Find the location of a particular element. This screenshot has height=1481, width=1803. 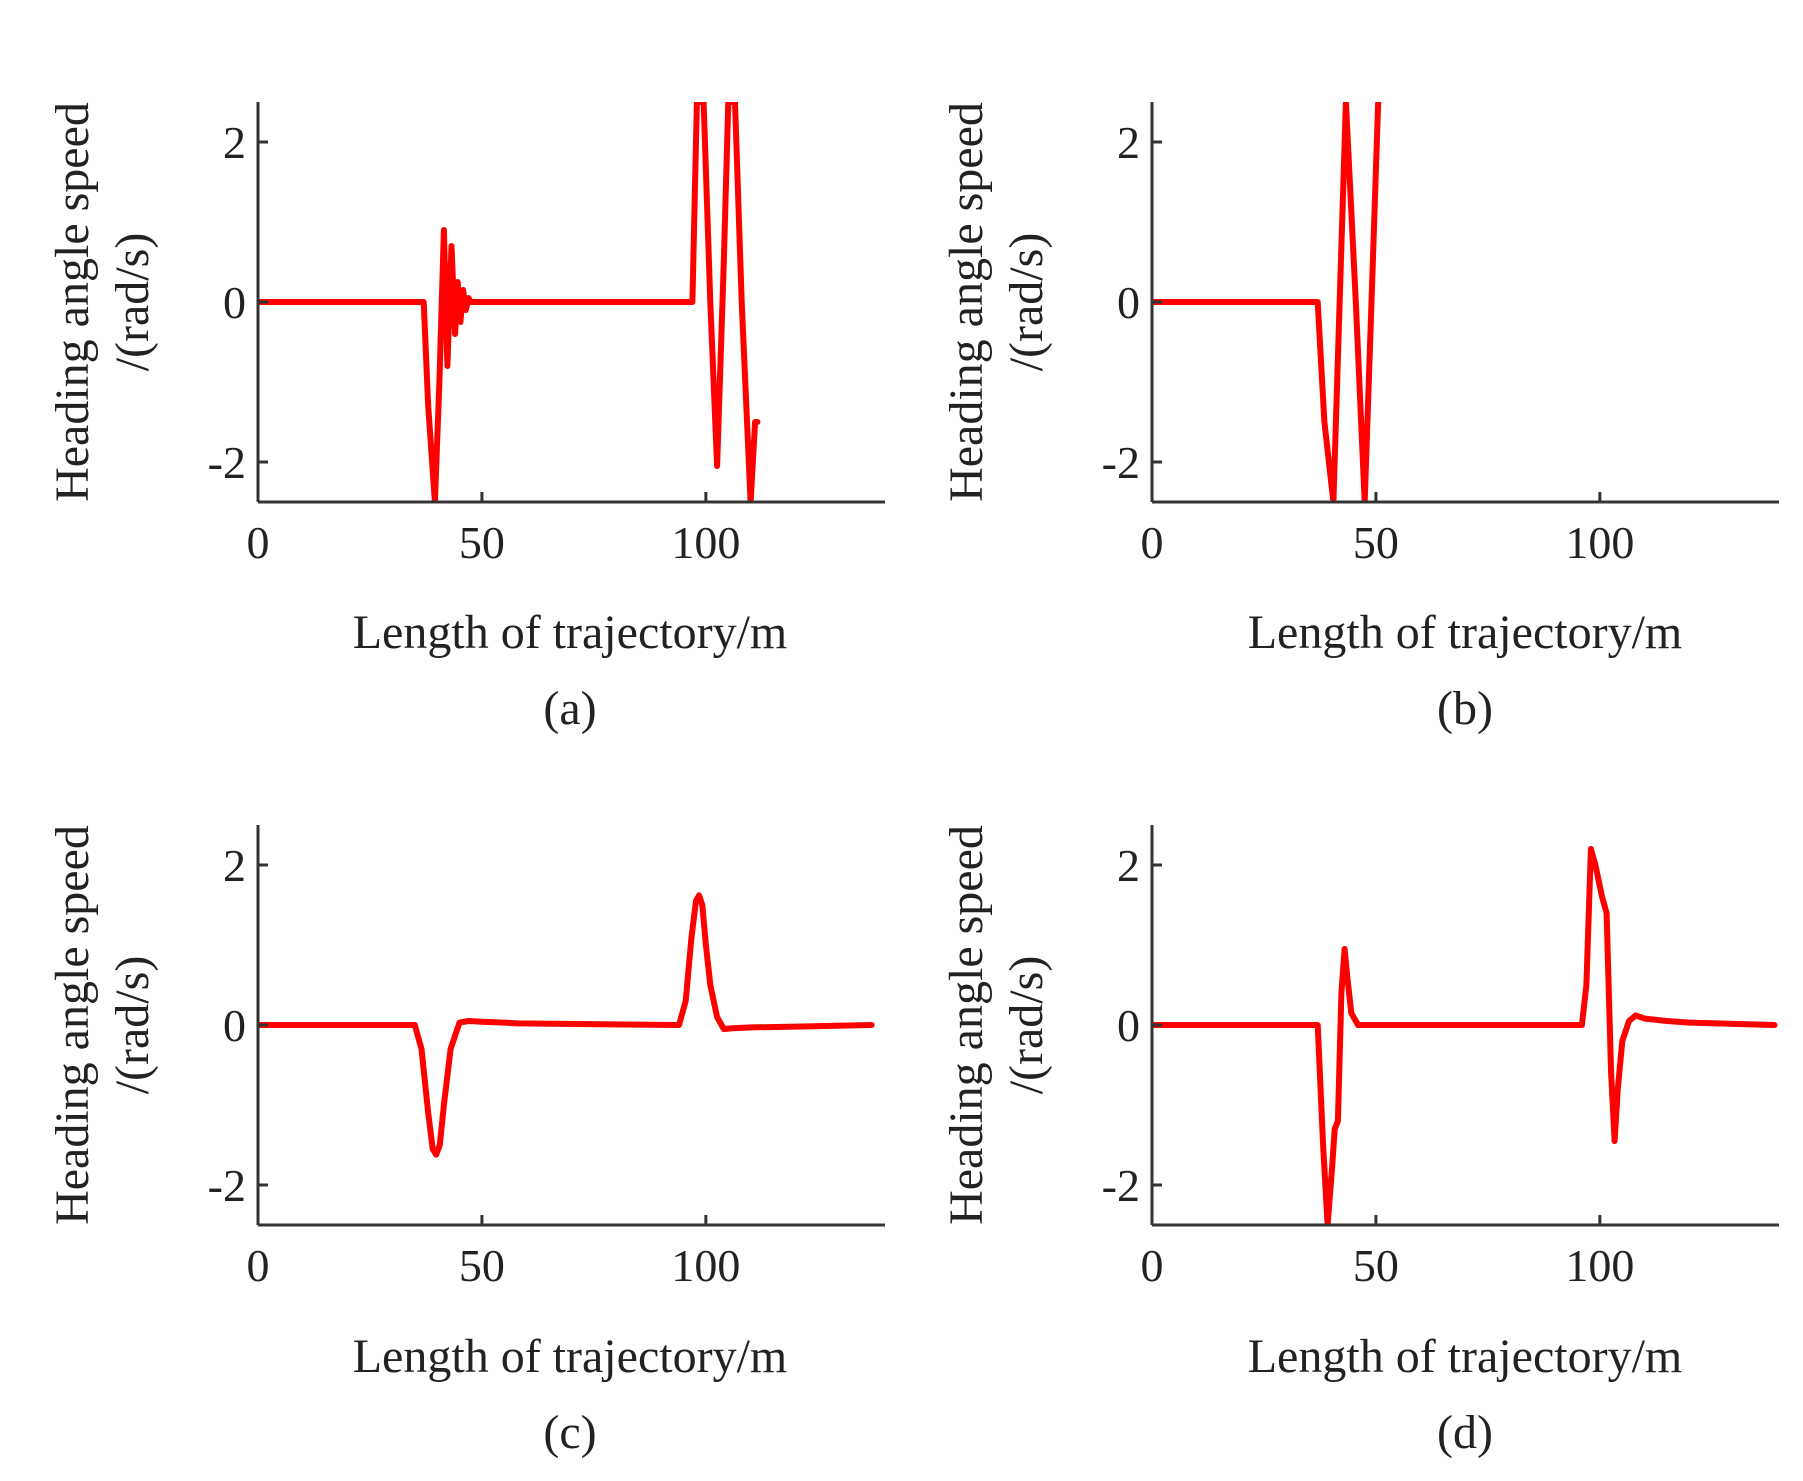

panel-c-x-tick-label: 50 is located at coordinates (482, 1265).